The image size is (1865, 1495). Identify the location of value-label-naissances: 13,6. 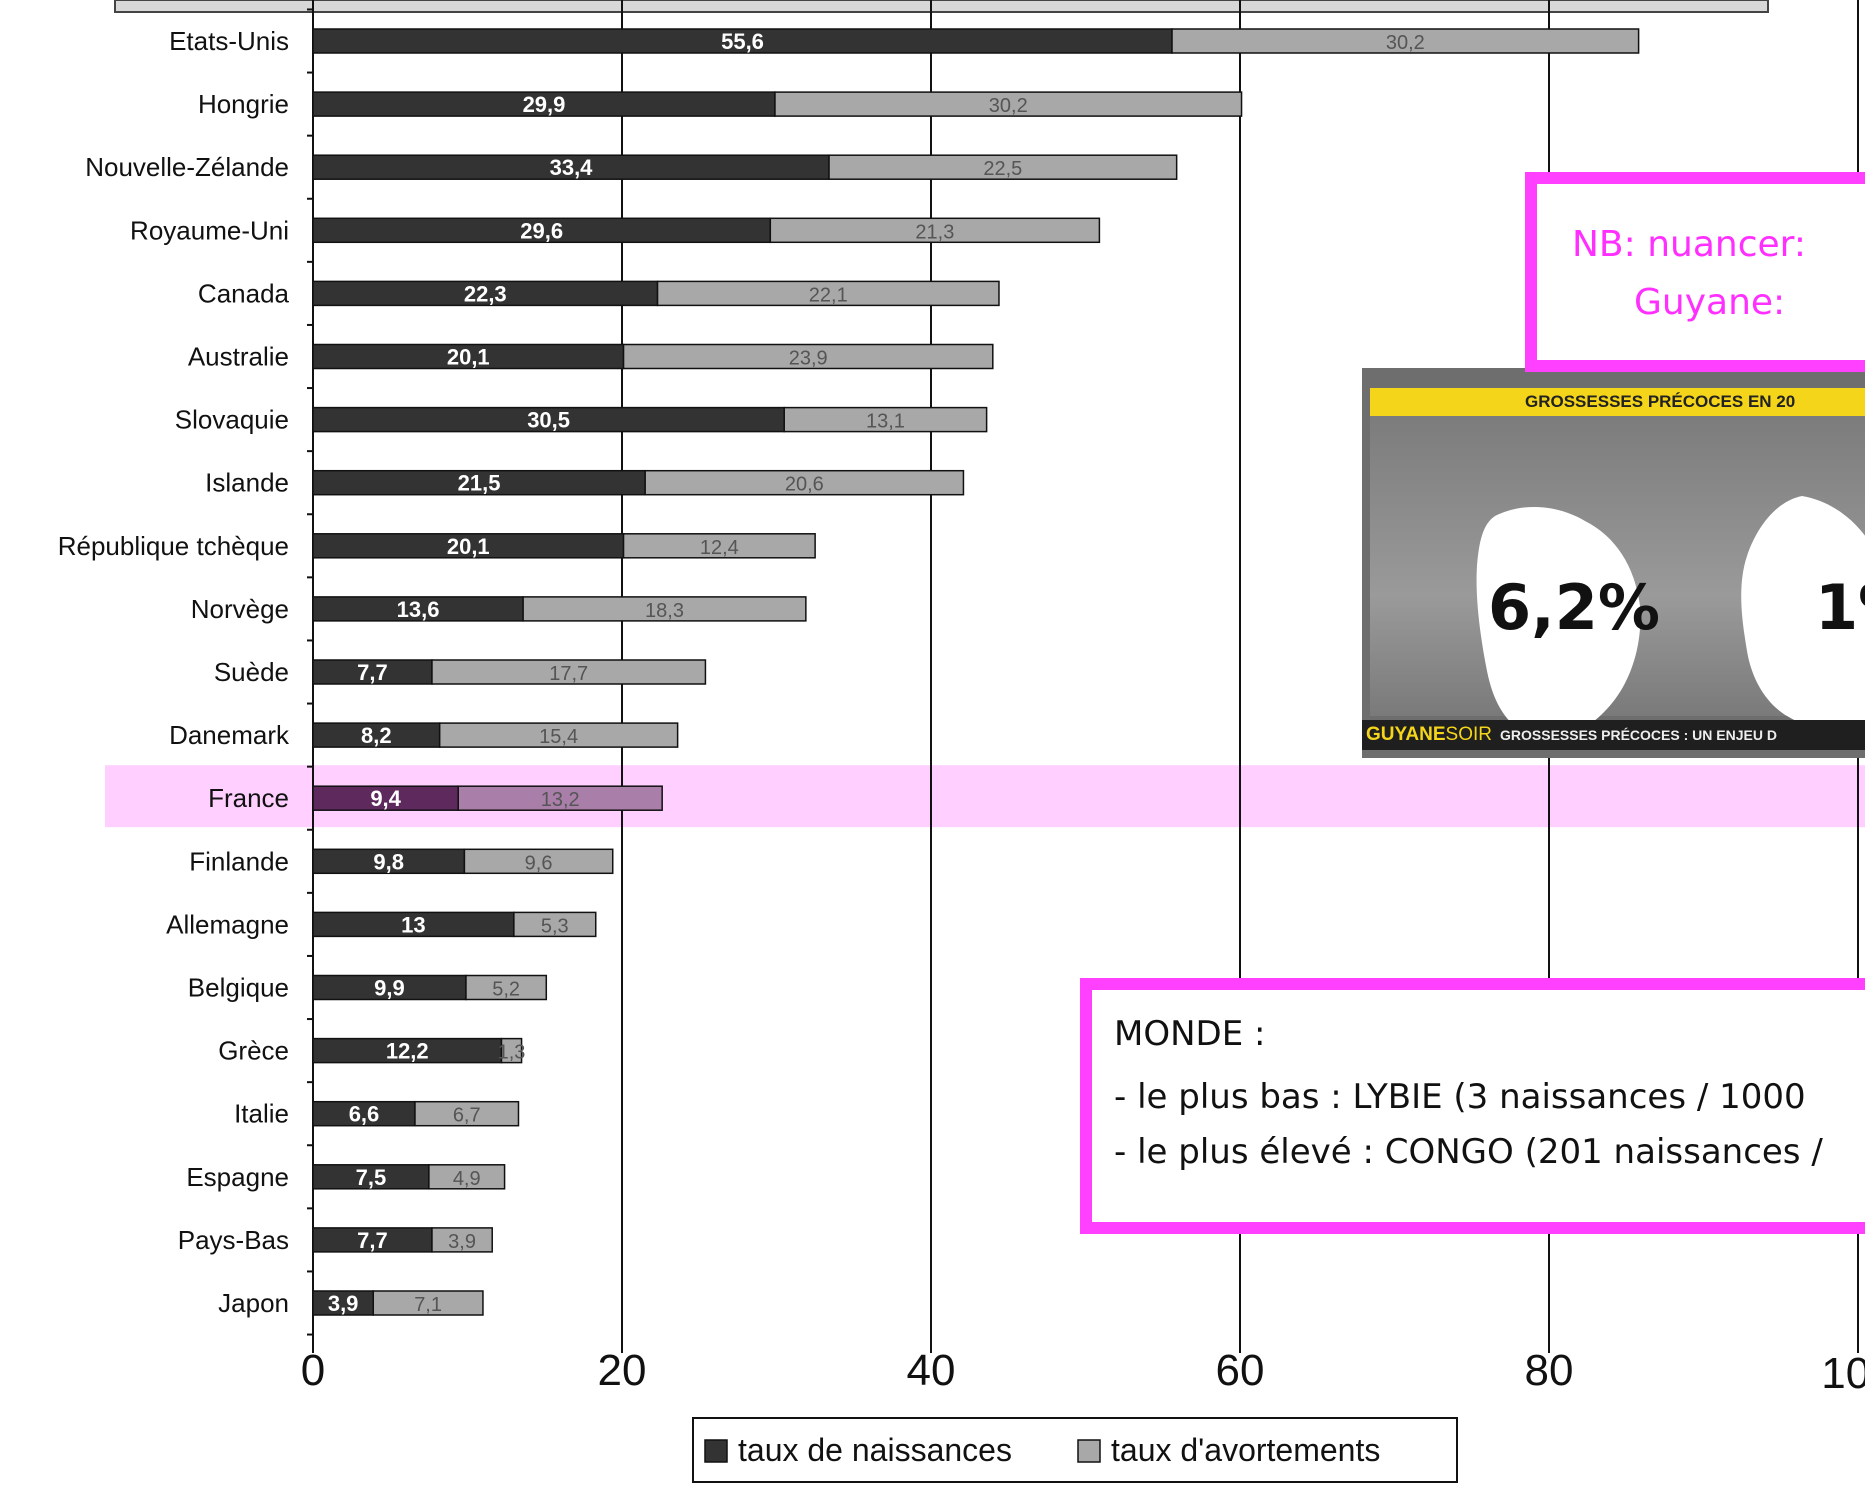
(418, 609).